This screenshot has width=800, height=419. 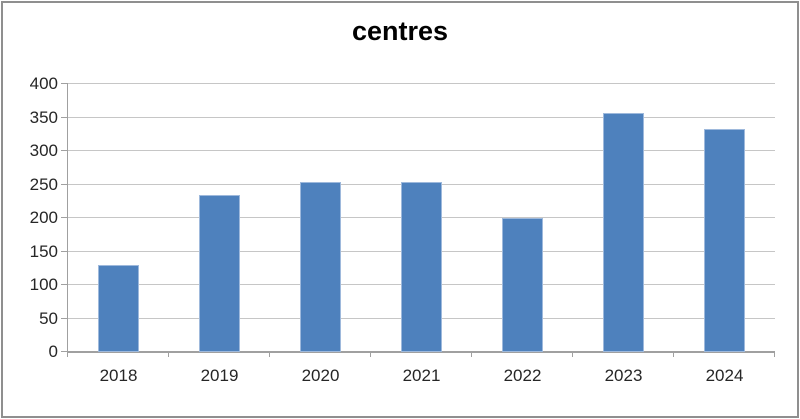 What do you see at coordinates (320, 267) in the screenshot?
I see `bar-2020` at bounding box center [320, 267].